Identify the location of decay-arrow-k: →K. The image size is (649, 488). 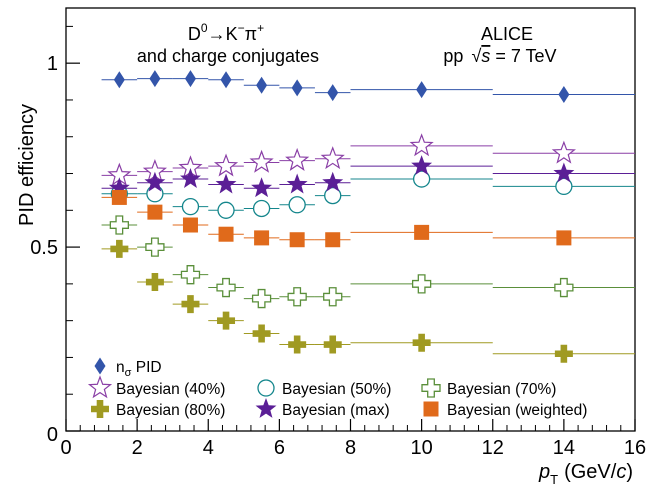
(223, 34).